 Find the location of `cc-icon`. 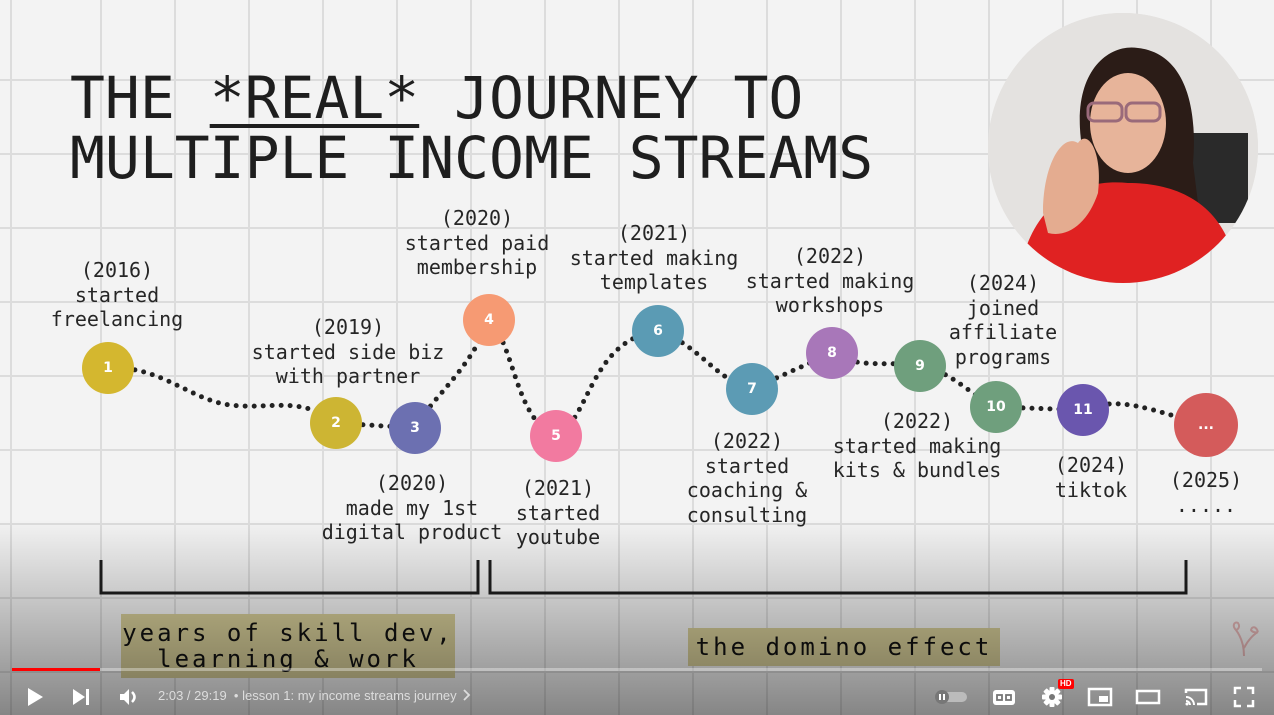

cc-icon is located at coordinates (1004, 697).